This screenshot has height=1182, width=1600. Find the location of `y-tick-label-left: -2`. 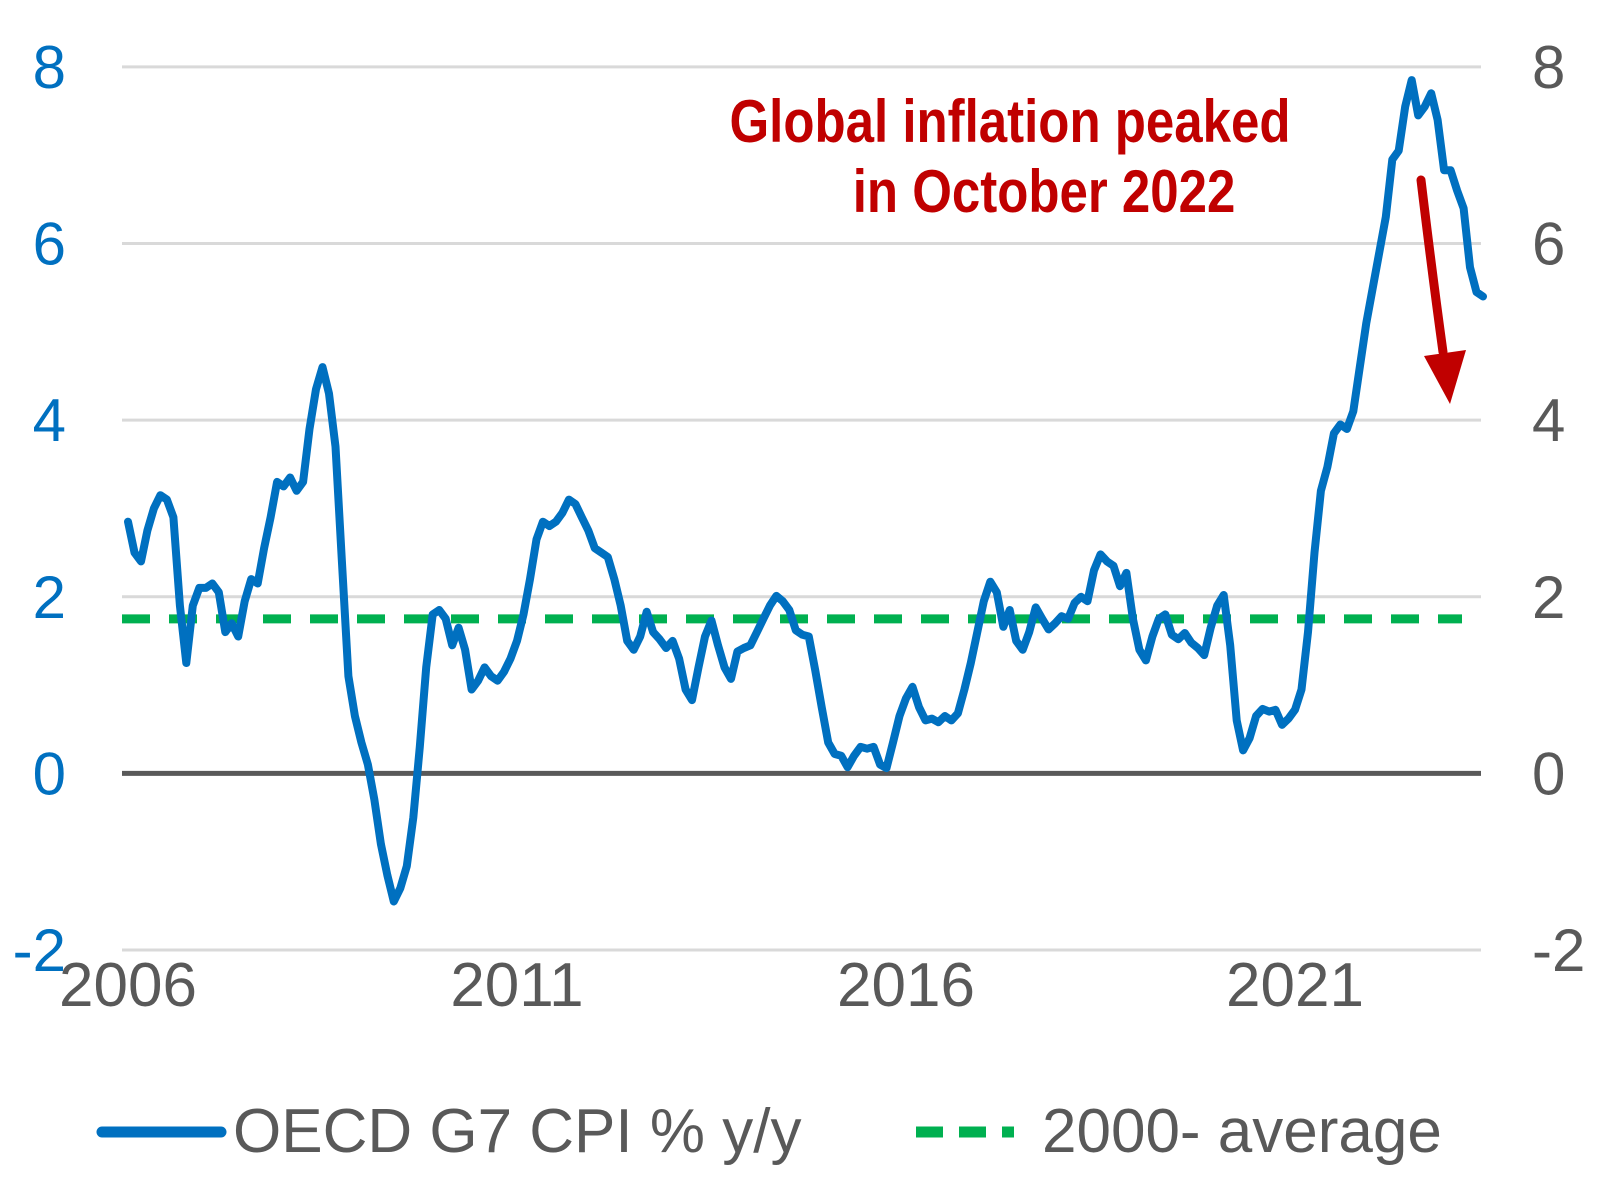

y-tick-label-left: -2 is located at coordinates (39, 950).